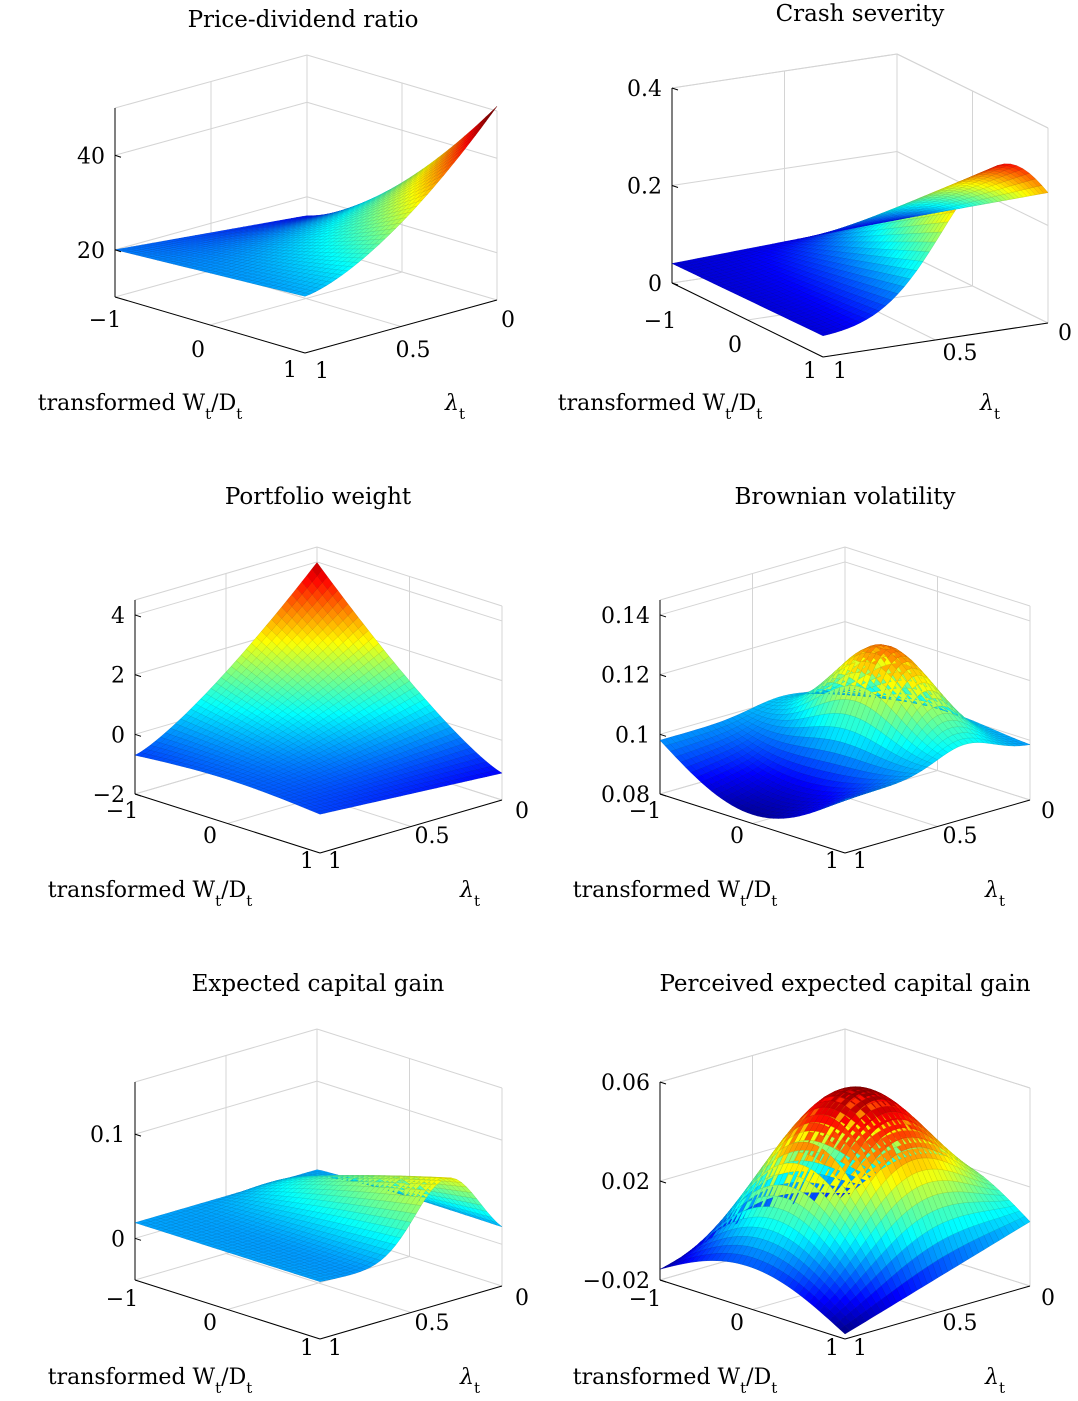 This screenshot has width=1078, height=1401. I want to click on panel-title: Crash severity, so click(860, 14).